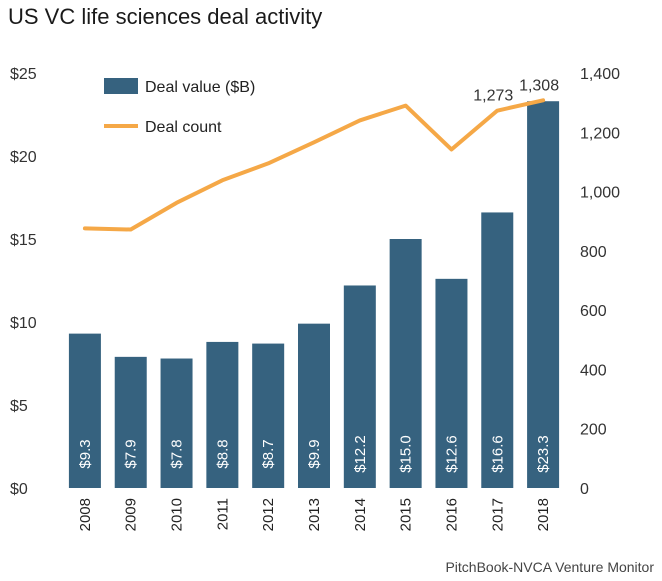 The width and height of the screenshot is (662, 581). Describe the element at coordinates (360, 514) in the screenshot. I see `x-tick-label: 2014` at that location.